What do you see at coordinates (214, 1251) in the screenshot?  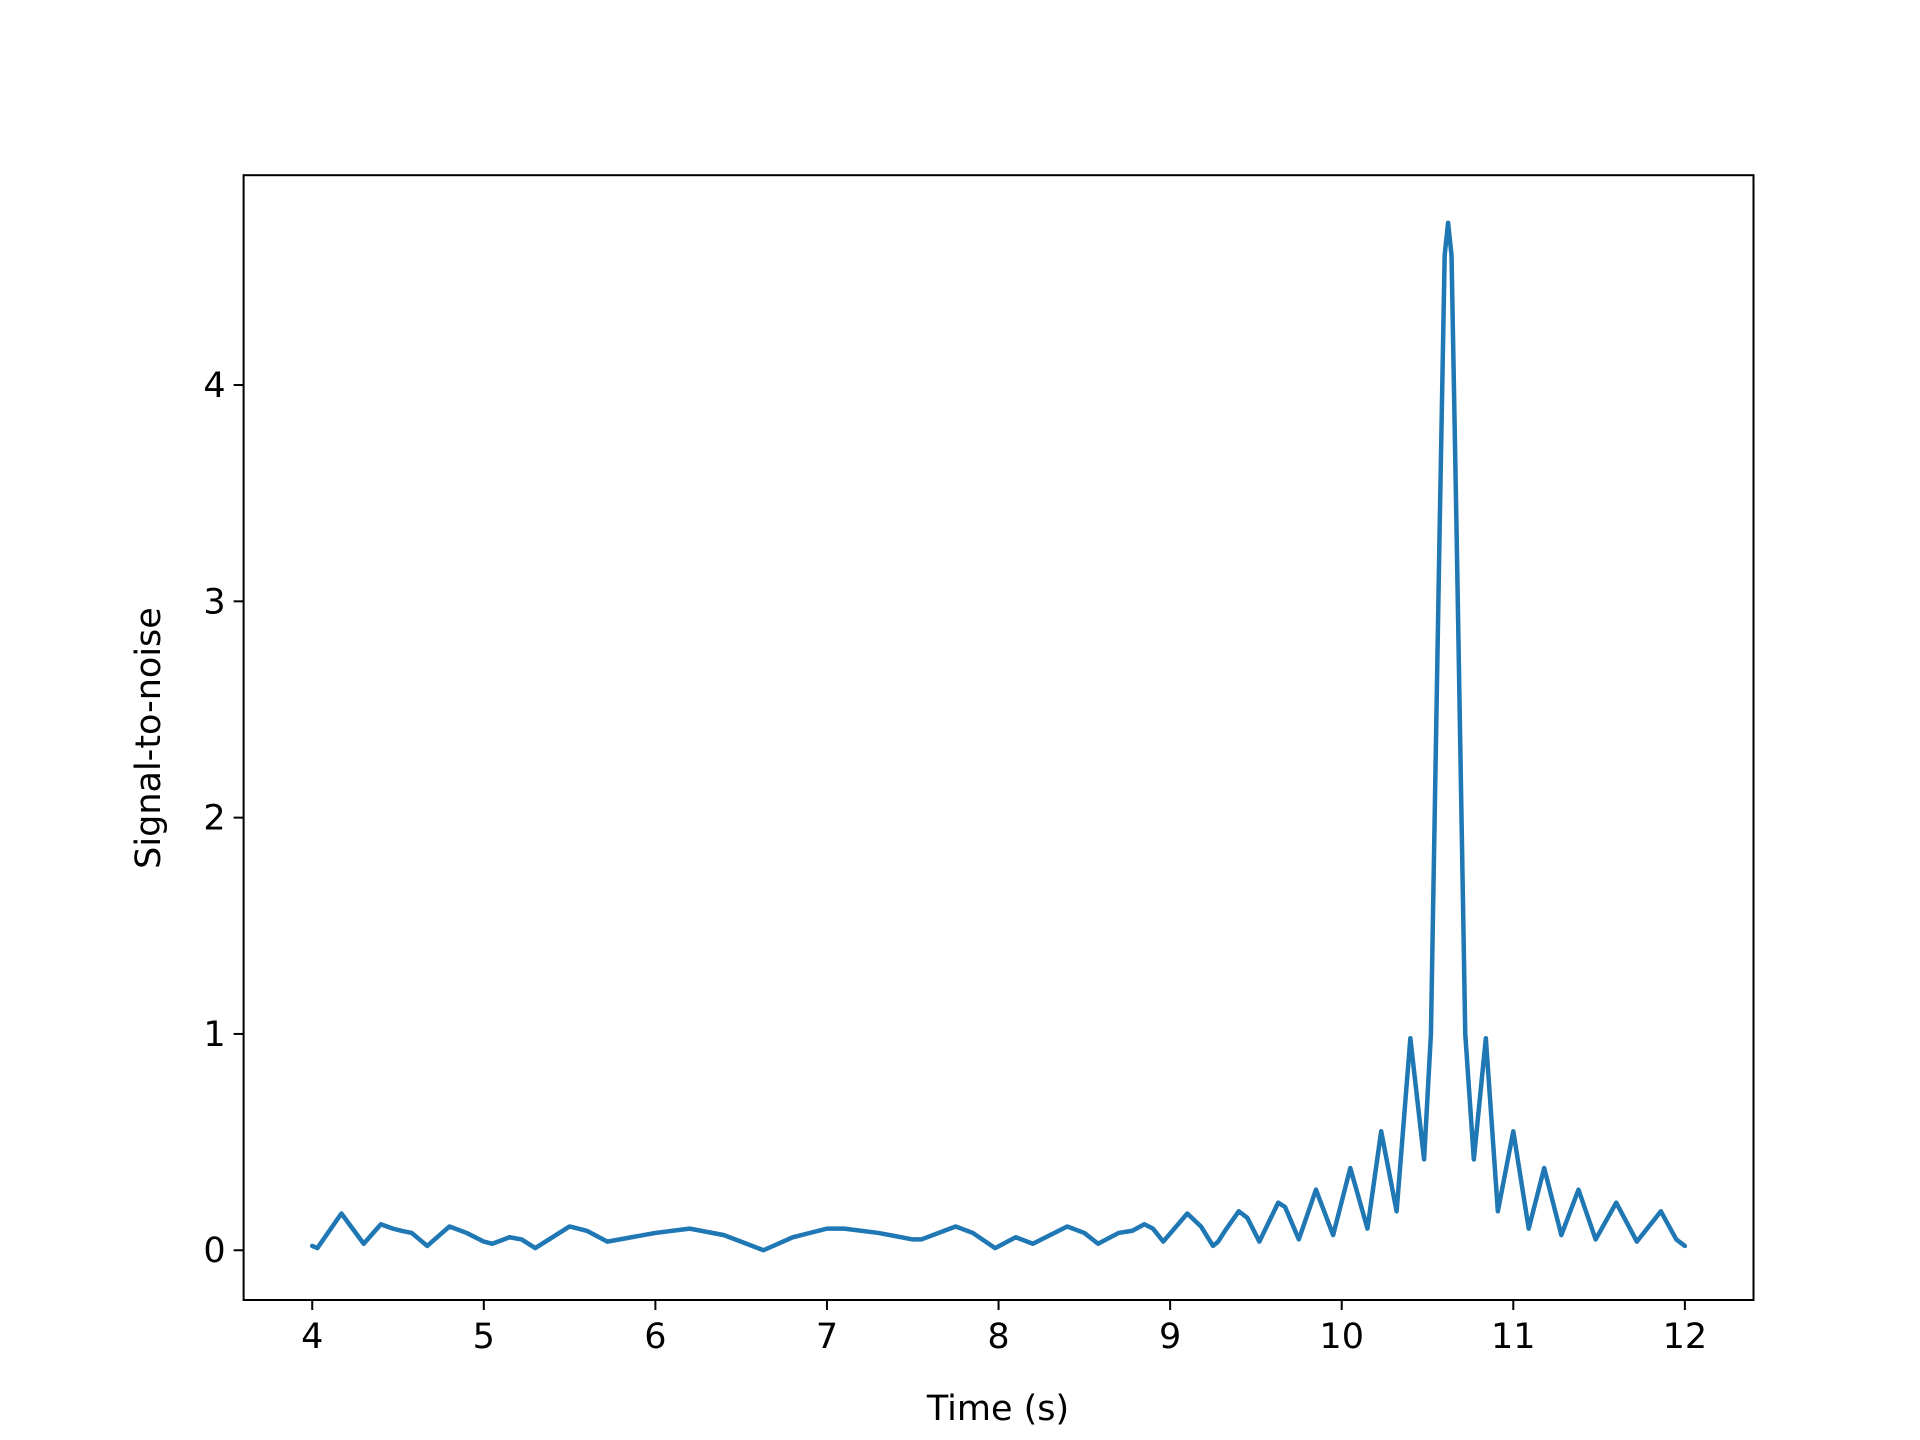 I see `y-tick-label: 0` at bounding box center [214, 1251].